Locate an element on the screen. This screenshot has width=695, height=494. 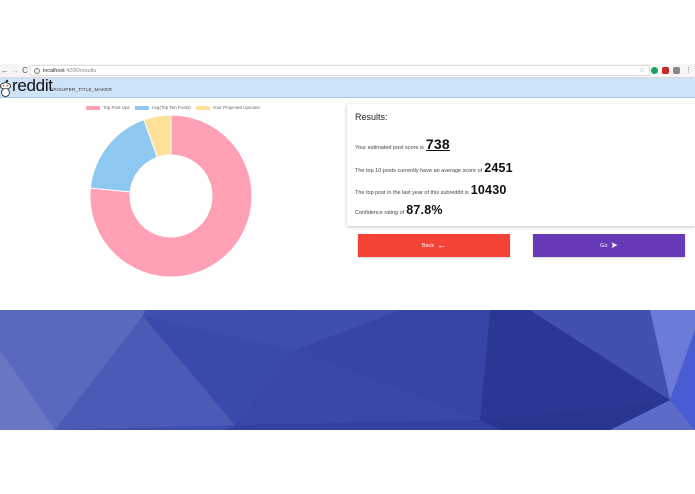
confidence-line: Confidence rating of 87.8% is located at coordinates (399, 210).